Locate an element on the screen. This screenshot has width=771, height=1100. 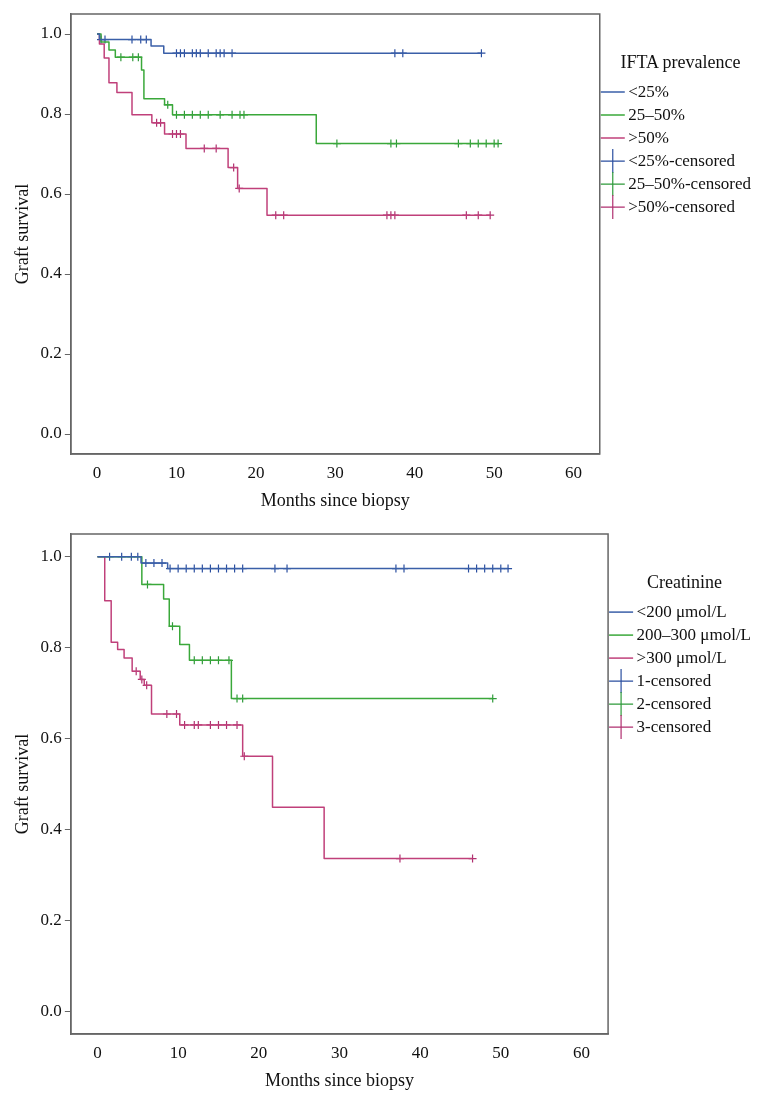
legend-title: Creatinine is located at coordinates (685, 581).